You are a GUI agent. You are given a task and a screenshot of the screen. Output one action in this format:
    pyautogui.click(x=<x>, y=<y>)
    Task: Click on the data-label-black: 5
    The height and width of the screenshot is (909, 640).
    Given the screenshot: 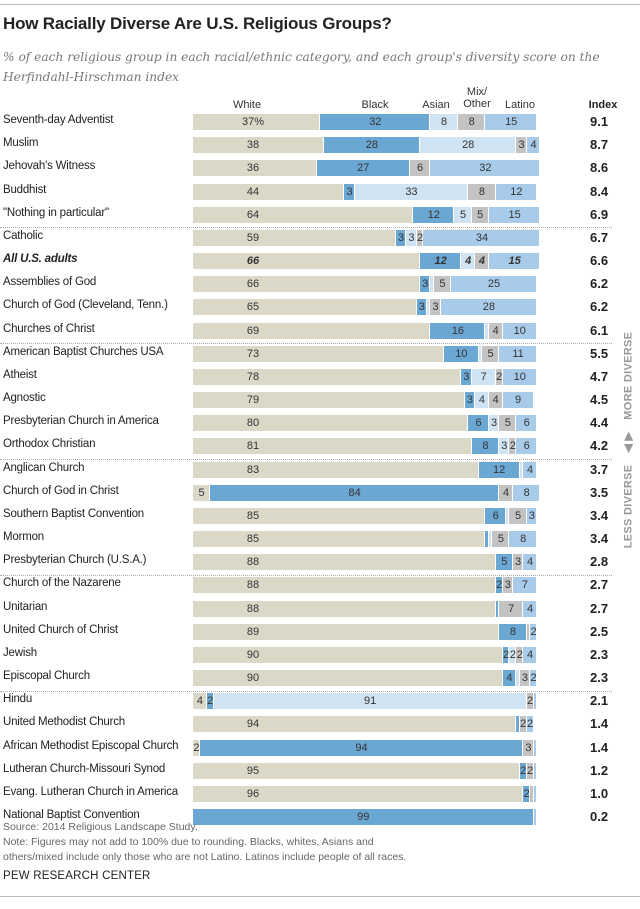 What is the action you would take?
    pyautogui.click(x=504, y=562)
    